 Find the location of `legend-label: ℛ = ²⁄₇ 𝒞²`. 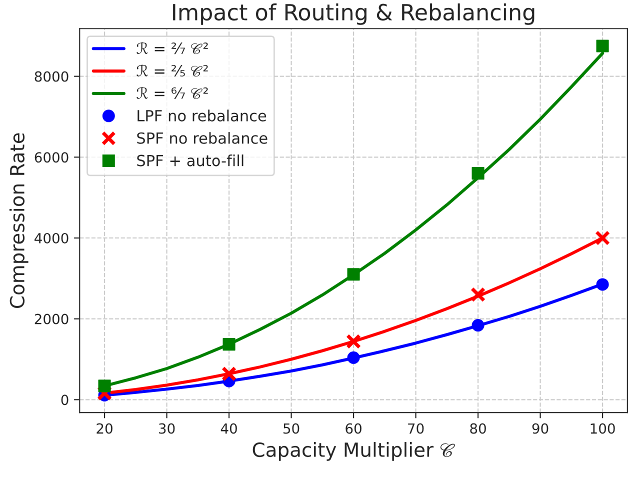

legend-label: ℛ = ²⁄₇ 𝒞² is located at coordinates (172, 48).